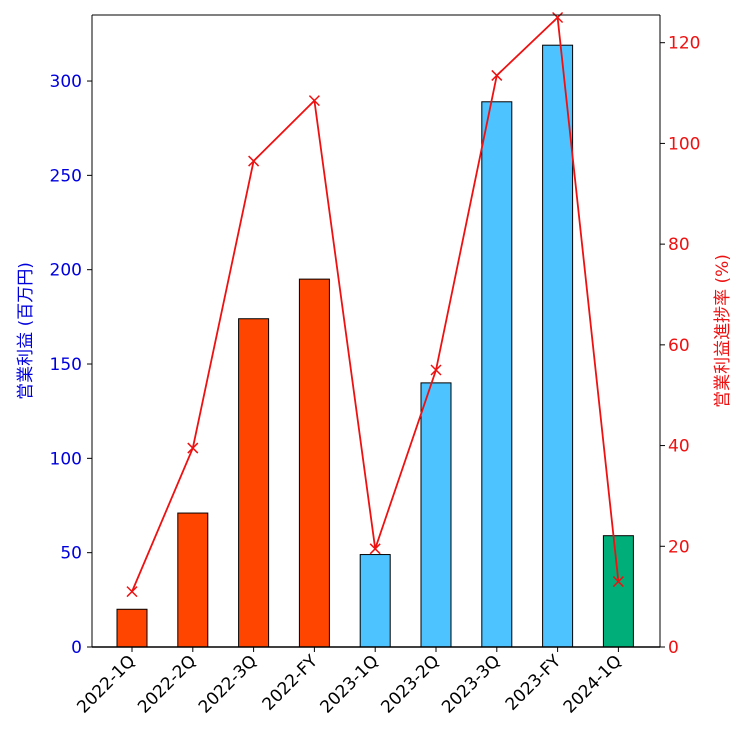  Describe the element at coordinates (679, 547) in the screenshot. I see `right-tick-label: 20` at that location.